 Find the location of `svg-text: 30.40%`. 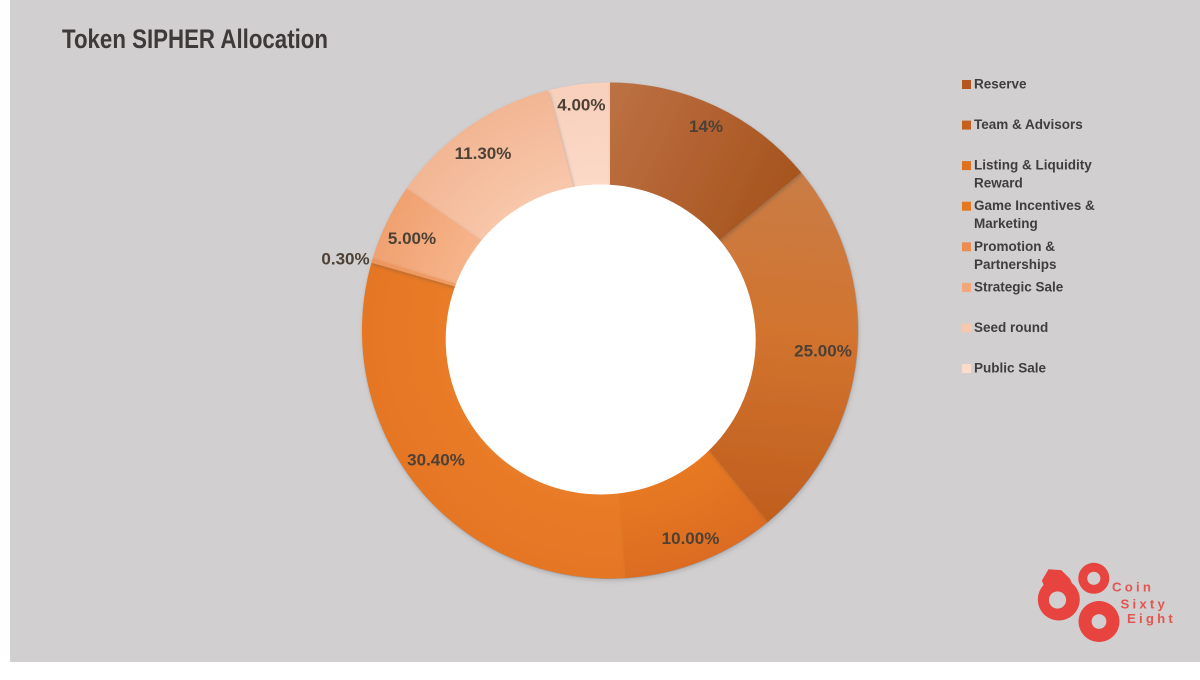

svg-text: 30.40% is located at coordinates (436, 460).